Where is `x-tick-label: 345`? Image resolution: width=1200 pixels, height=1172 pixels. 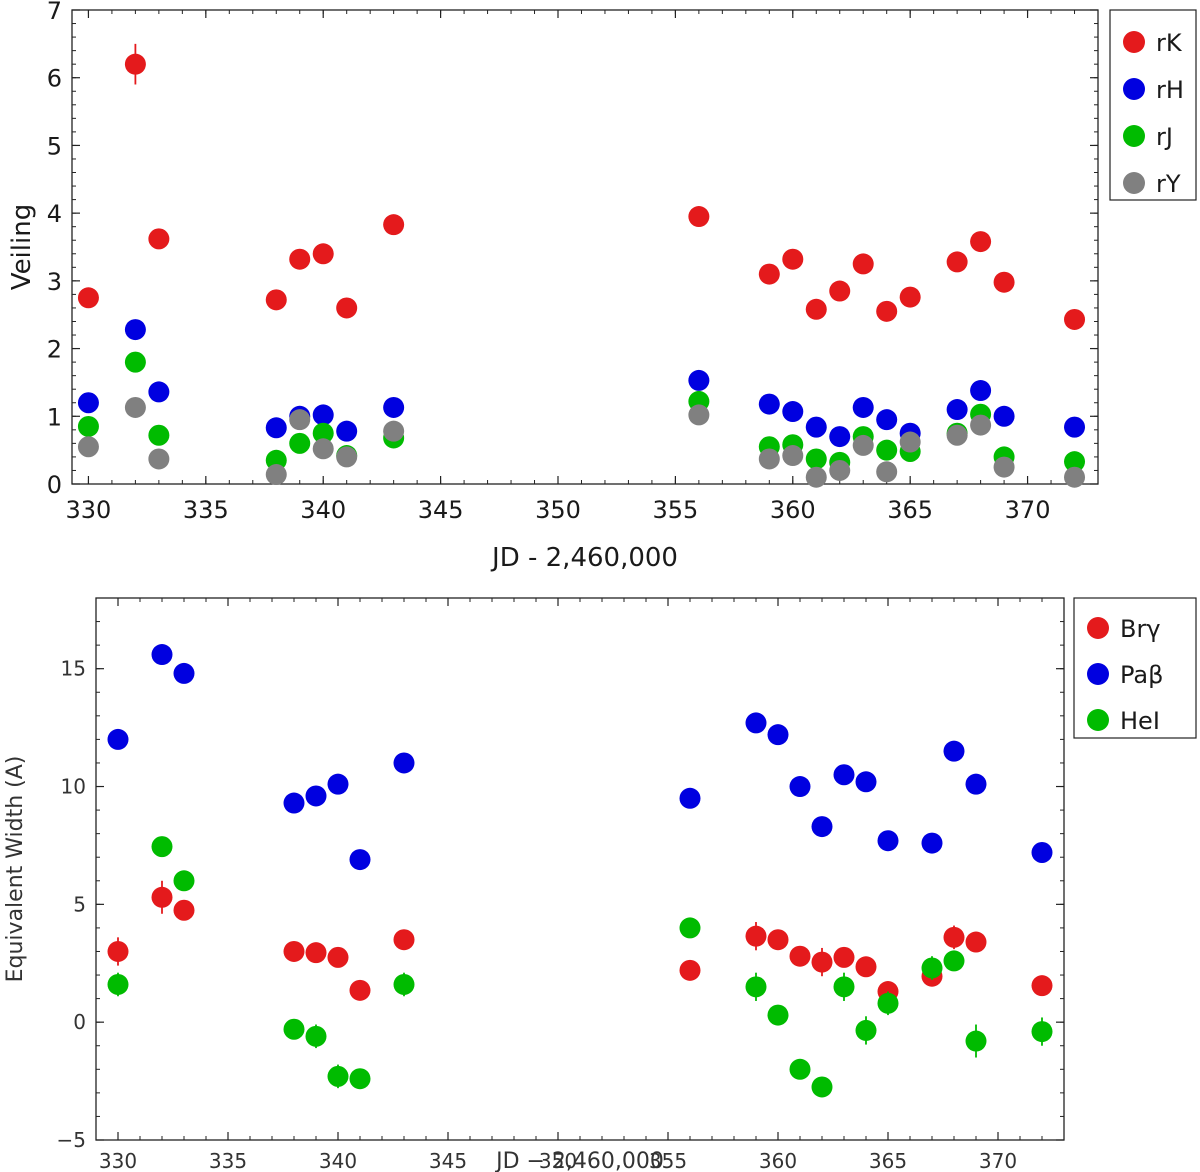
x-tick-label: 345 is located at coordinates (441, 510).